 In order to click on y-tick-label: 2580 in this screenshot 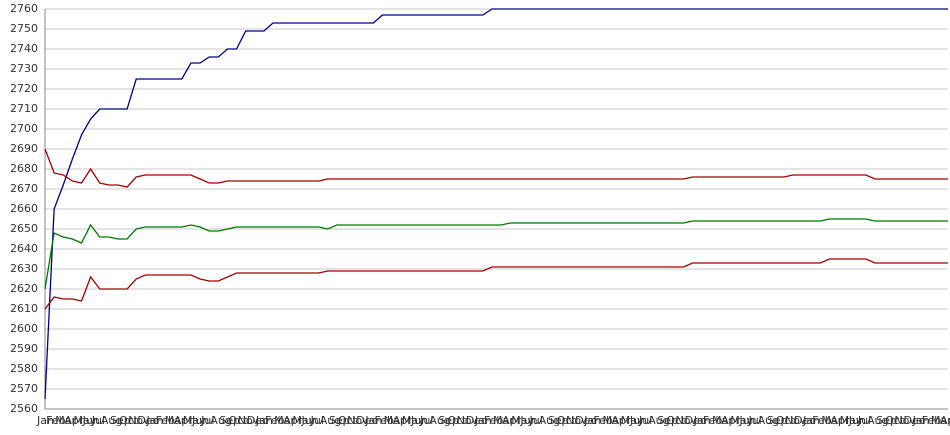, I will do `click(24, 368)`.